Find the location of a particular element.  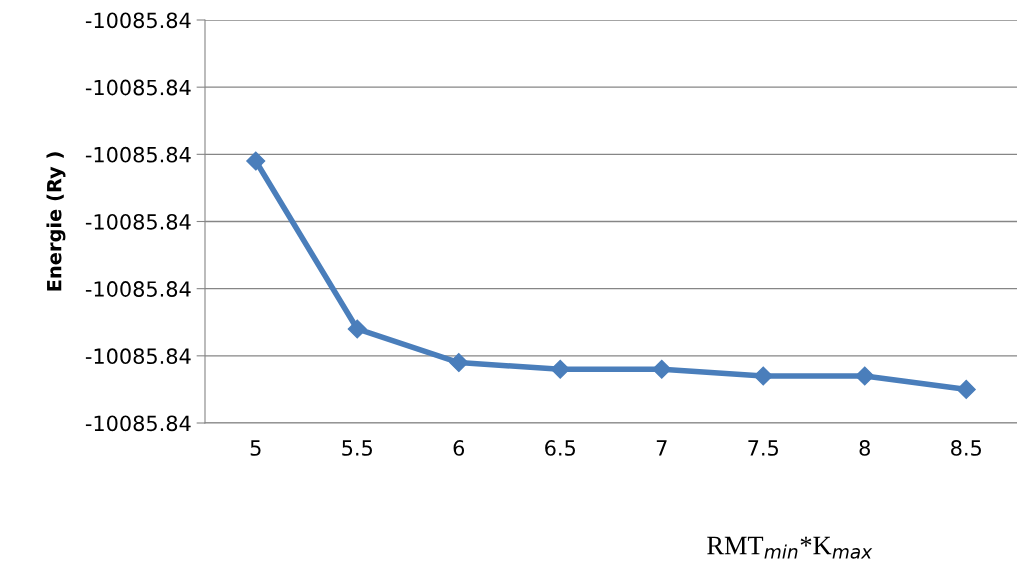

y-axis-title: Energie (Ry ) is located at coordinates (56, 221).